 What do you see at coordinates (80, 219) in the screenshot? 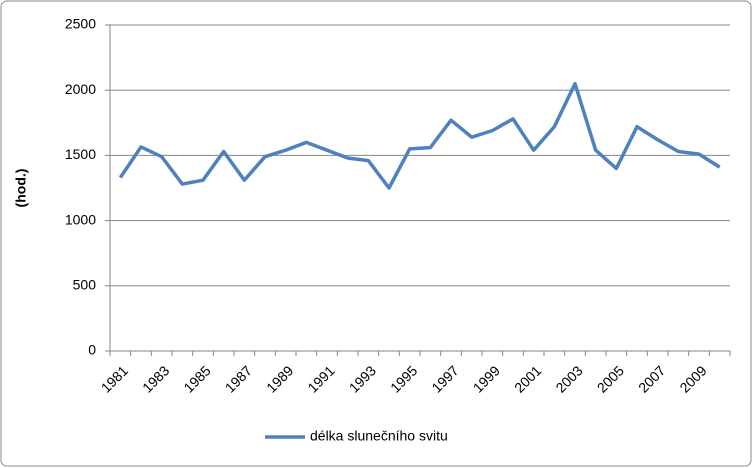
I see `y-tick-label: 1000` at bounding box center [80, 219].